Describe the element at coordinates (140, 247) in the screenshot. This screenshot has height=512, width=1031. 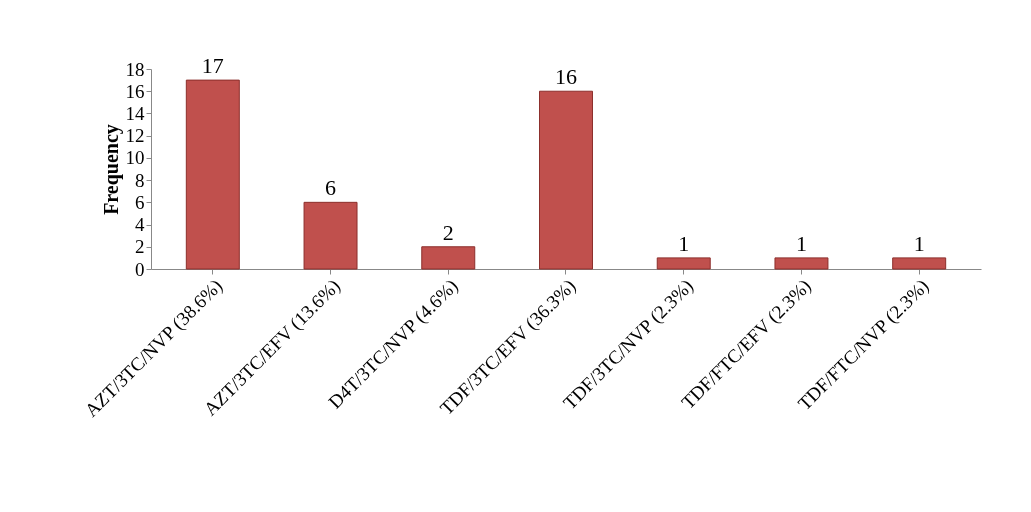
I see `y-tick-label: 2` at that location.